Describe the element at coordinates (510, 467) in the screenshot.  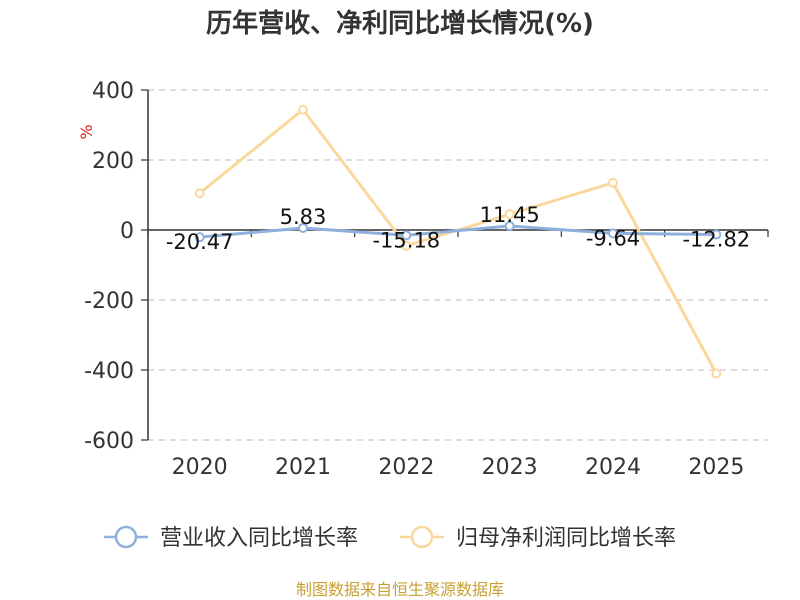
I see `x-tick-label: 2023` at that location.